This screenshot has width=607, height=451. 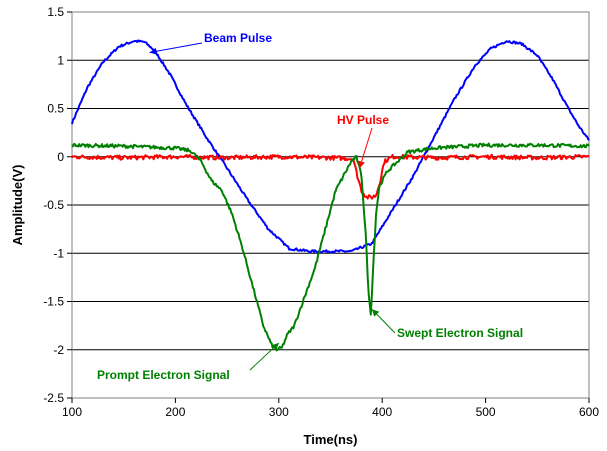 I want to click on x-tick-label: 100, so click(x=72, y=412).